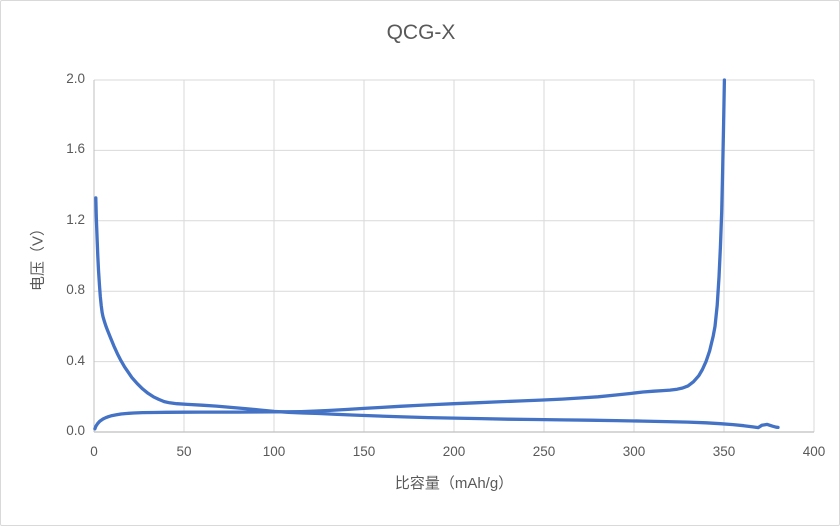 The height and width of the screenshot is (526, 840). I want to click on y-axis-title: 电压（V）, so click(38, 256).